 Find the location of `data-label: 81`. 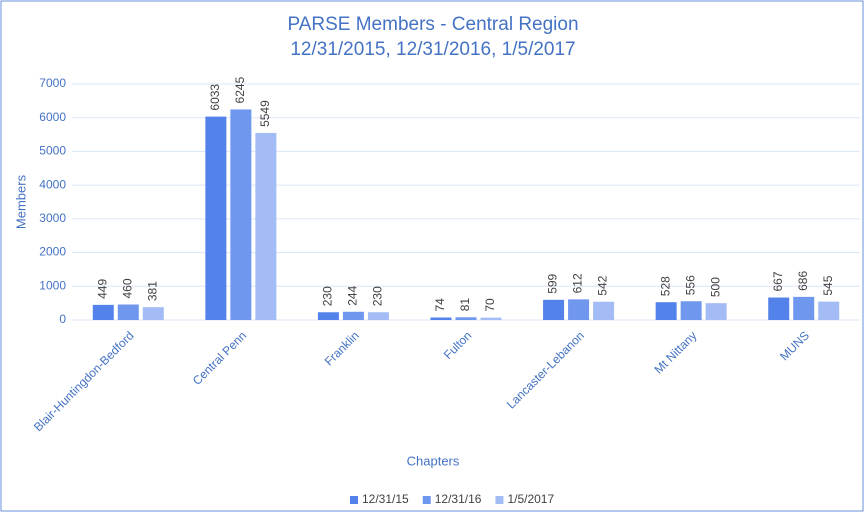

data-label: 81 is located at coordinates (465, 305).